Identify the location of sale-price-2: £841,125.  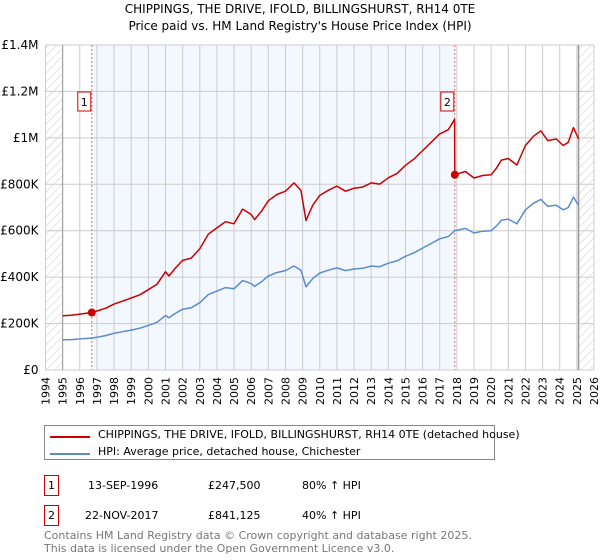
(234, 515).